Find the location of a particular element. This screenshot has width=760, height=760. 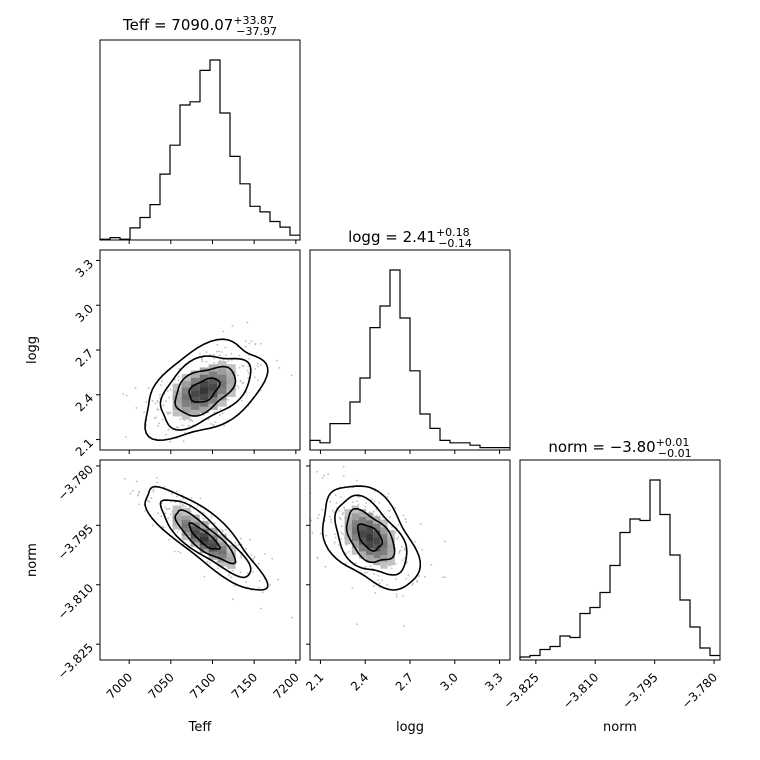

logg-y-tick-label: 2.7 is located at coordinates (84, 357).